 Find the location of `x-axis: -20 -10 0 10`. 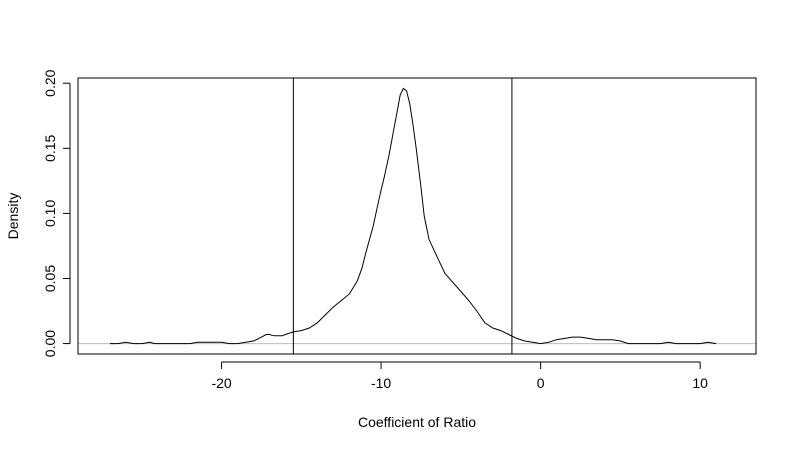

x-axis: -20 -10 0 10 is located at coordinates (459, 376).